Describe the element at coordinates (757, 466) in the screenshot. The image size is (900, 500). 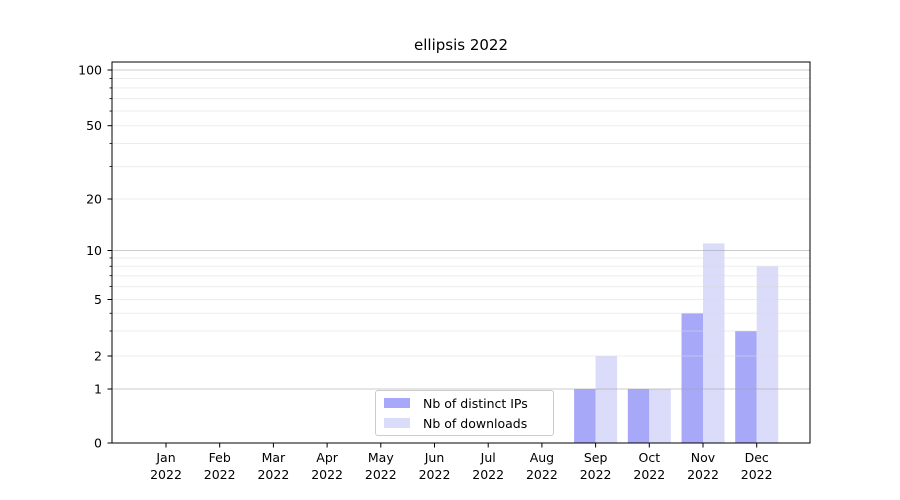
I see `x-tick-label-dec: Dec 2022` at that location.